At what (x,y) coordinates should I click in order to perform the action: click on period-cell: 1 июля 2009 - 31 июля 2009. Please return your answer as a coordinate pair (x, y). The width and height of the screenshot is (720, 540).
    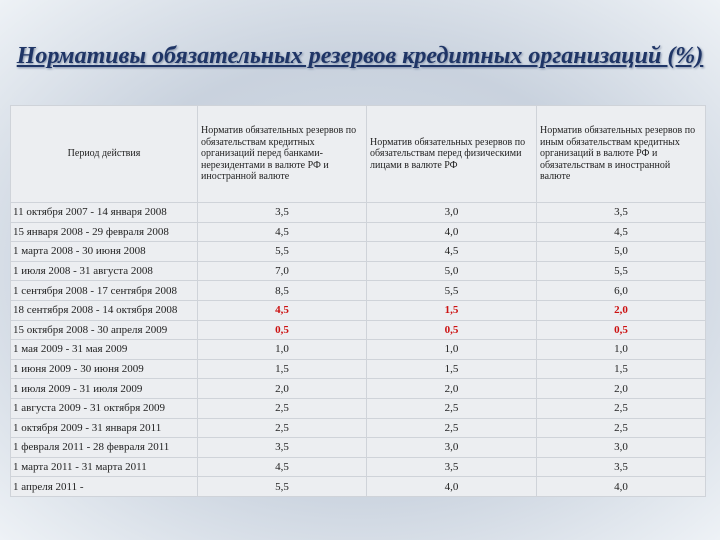
    Looking at the image, I should click on (104, 388).